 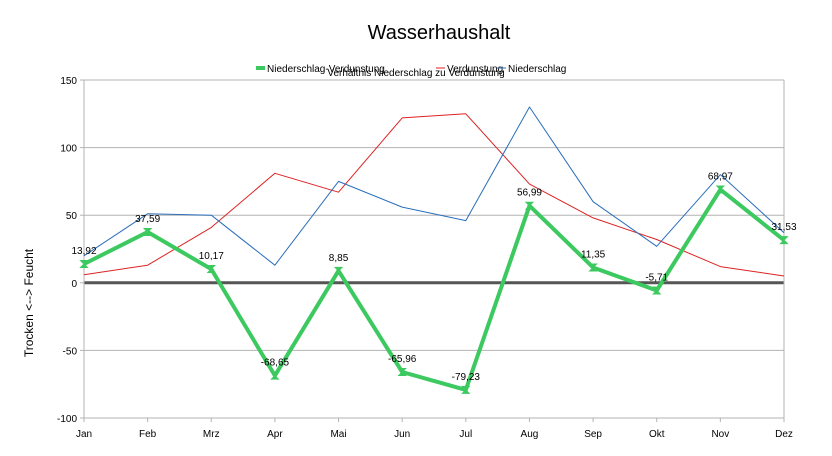 What do you see at coordinates (338, 434) in the screenshot?
I see `x-tick-label: Mai` at bounding box center [338, 434].